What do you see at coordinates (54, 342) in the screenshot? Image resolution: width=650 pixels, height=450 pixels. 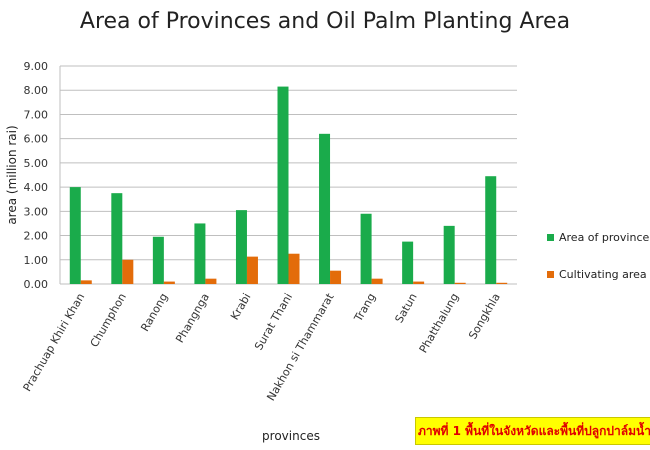 I see `x-tick-label: Prachuap Khiri Khan` at bounding box center [54, 342].